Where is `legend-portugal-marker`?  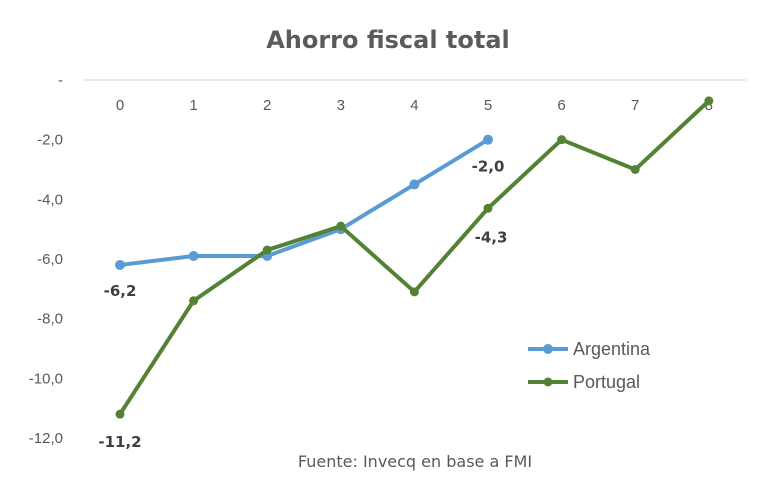 legend-portugal-marker is located at coordinates (548, 382).